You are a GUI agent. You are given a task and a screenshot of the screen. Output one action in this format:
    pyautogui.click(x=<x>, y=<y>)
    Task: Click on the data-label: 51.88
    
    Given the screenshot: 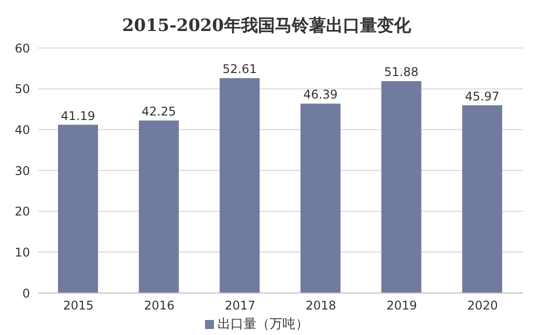 What is the action you would take?
    pyautogui.click(x=401, y=72)
    